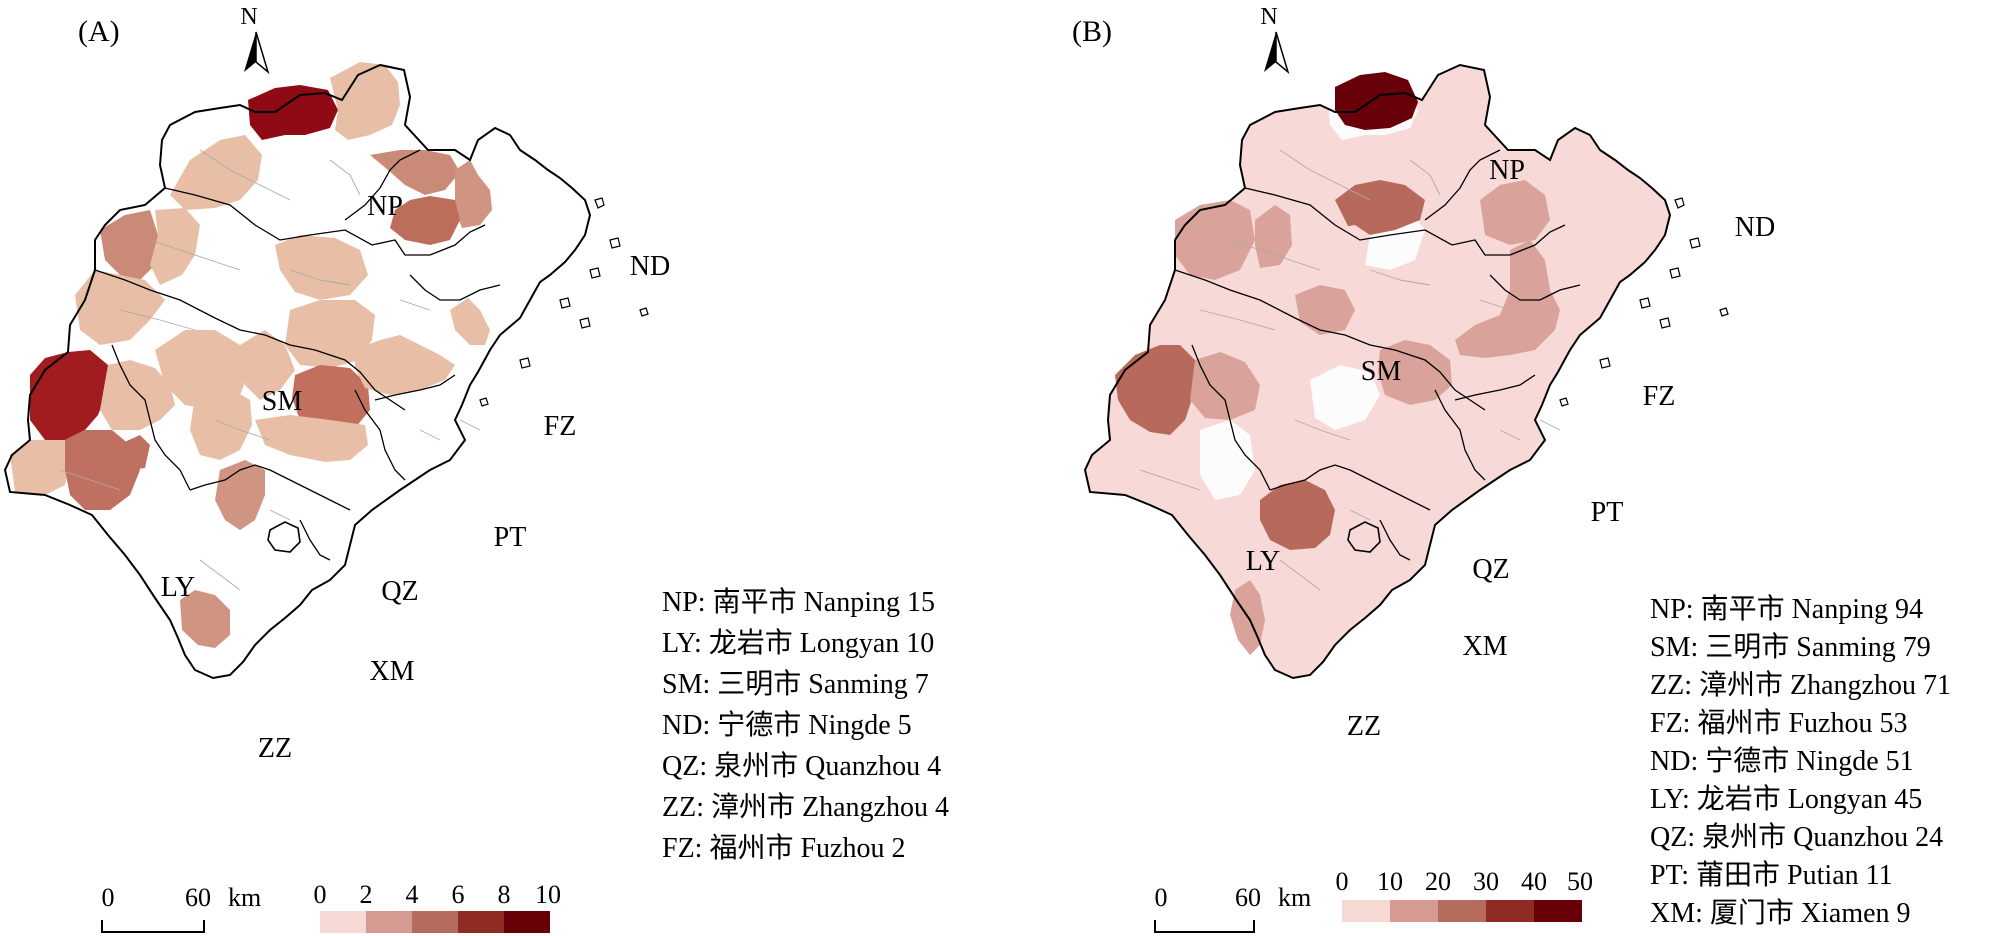  I want to click on scale-unit-a: km, so click(244, 897).